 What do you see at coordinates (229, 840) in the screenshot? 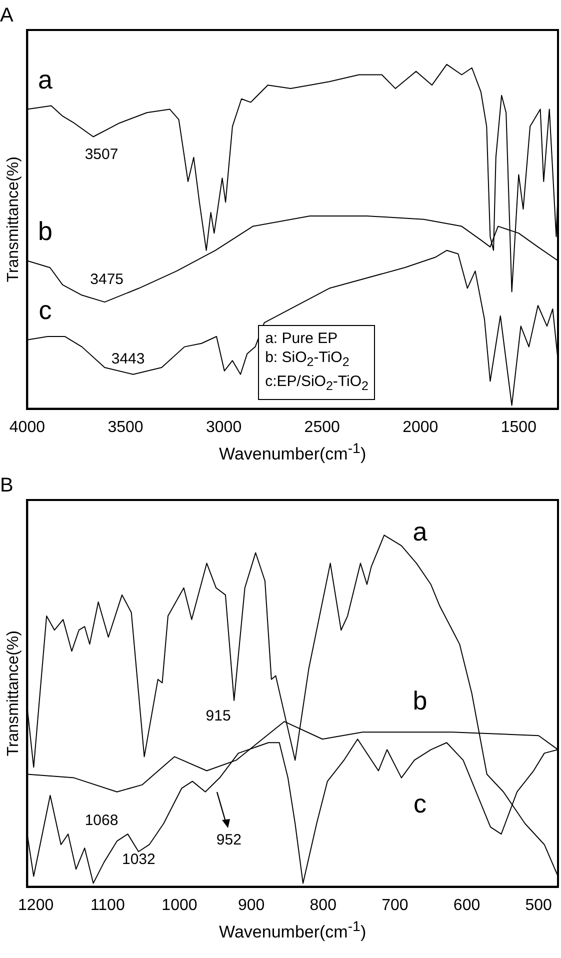
I see `annotation: 952` at bounding box center [229, 840].